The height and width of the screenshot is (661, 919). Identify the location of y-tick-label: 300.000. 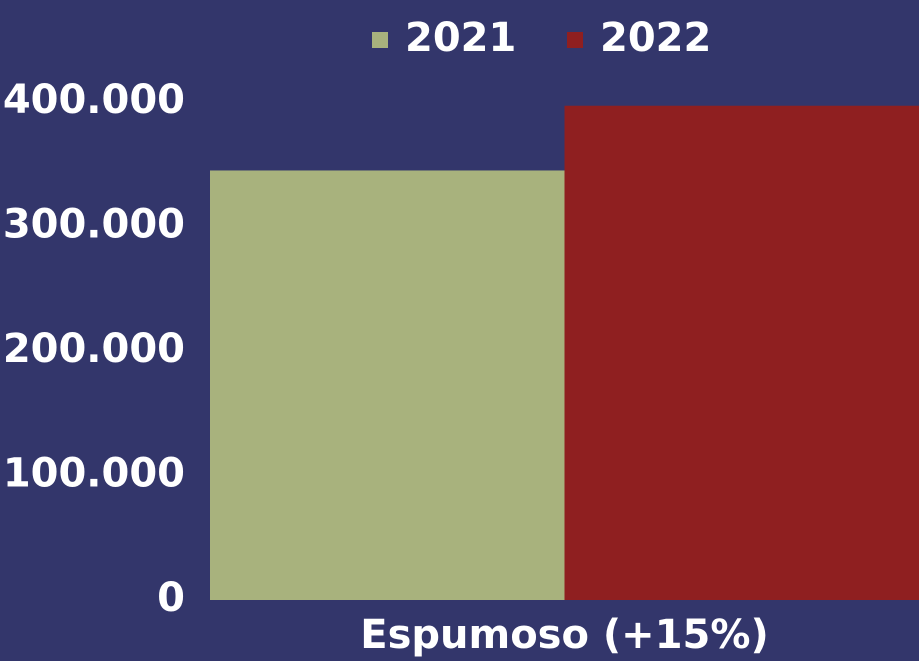
(94, 225).